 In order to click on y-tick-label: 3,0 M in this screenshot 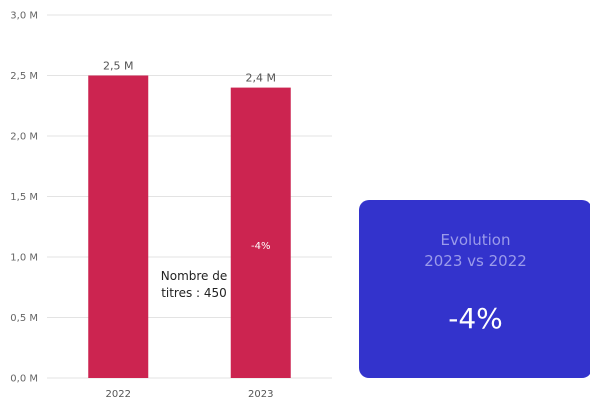, I will do `click(24, 16)`.